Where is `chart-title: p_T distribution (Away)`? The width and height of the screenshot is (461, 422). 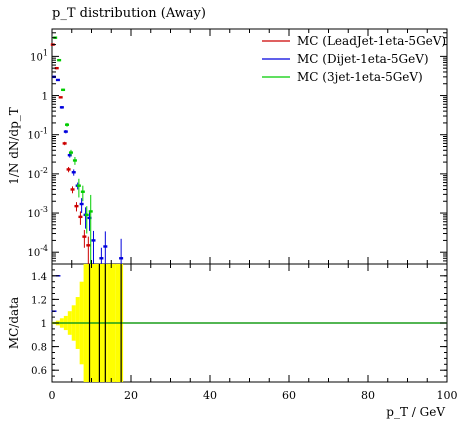 chart-title: p_T distribution (Away) is located at coordinates (129, 13).